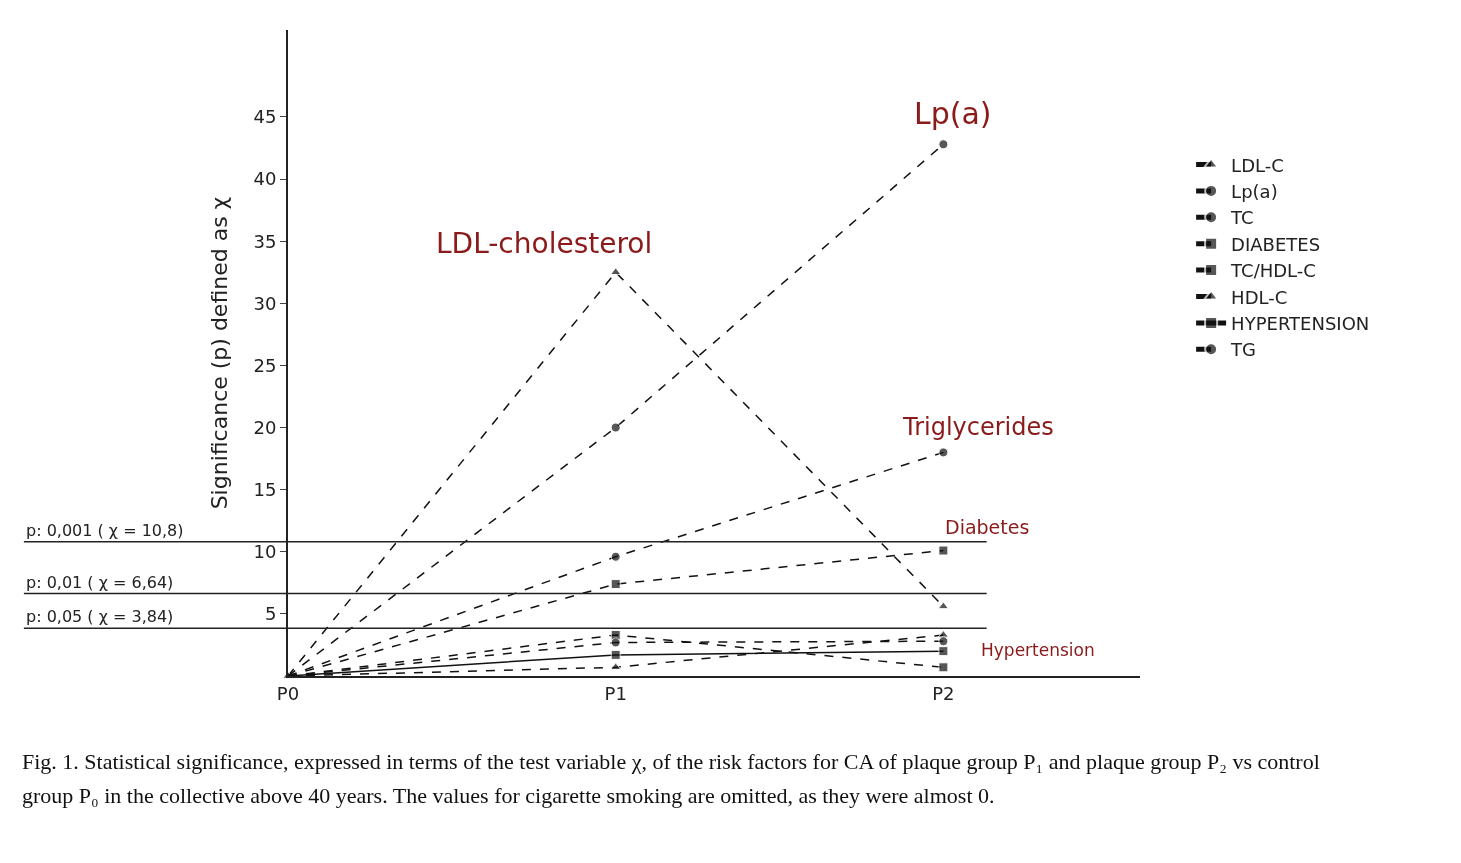 Image resolution: width=1461 pixels, height=863 pixels. Describe the element at coordinates (987, 527) in the screenshot. I see `annotation: Diabetes` at that location.